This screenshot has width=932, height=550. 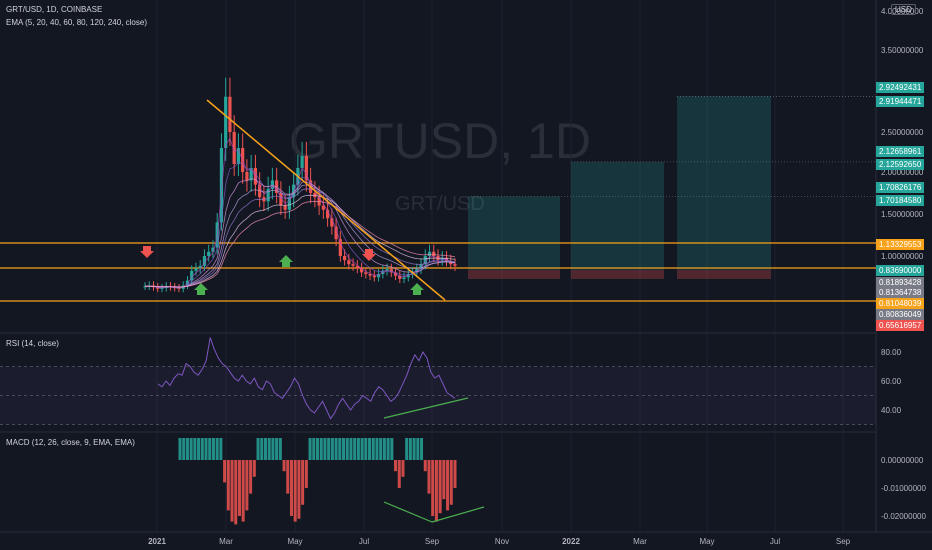 What do you see at coordinates (282, 270) in the screenshot?
I see `signal-arrows` at bounding box center [282, 270].